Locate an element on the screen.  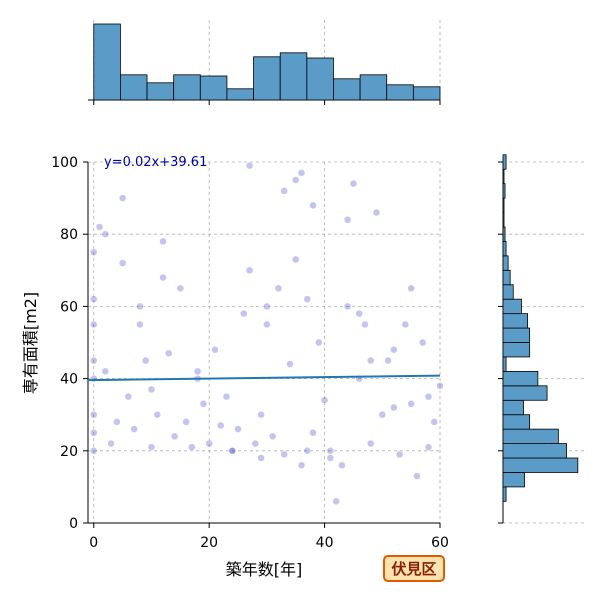
y-tick-label: 80 is located at coordinates (69, 235).